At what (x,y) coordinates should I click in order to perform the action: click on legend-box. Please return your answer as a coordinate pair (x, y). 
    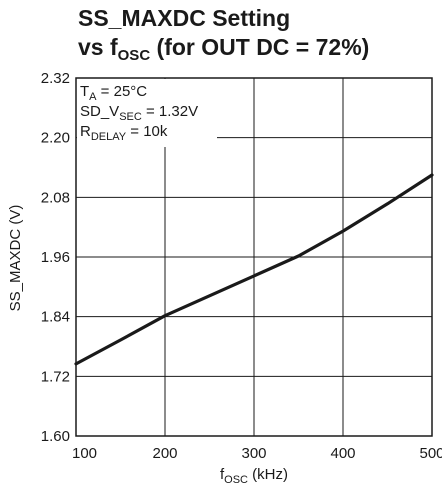
    Looking at the image, I should click on (147, 113).